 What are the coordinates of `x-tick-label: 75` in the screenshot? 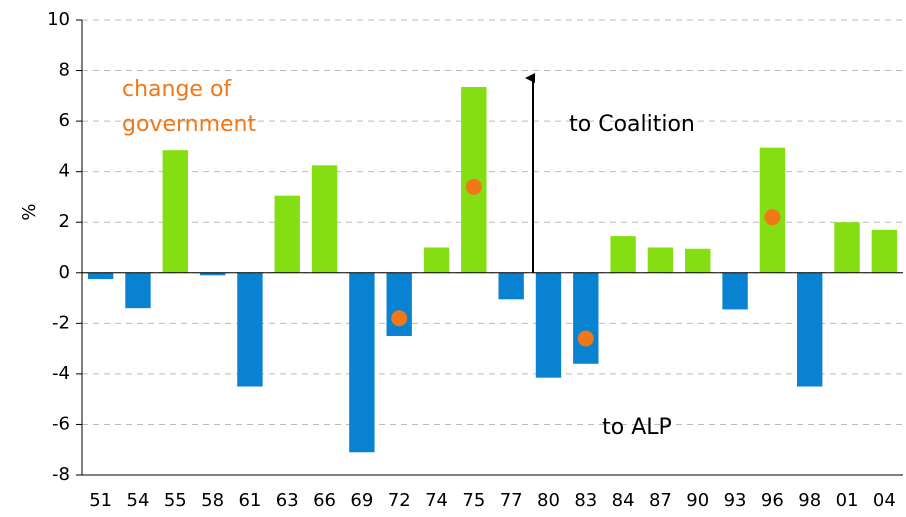 It's located at (473, 500).